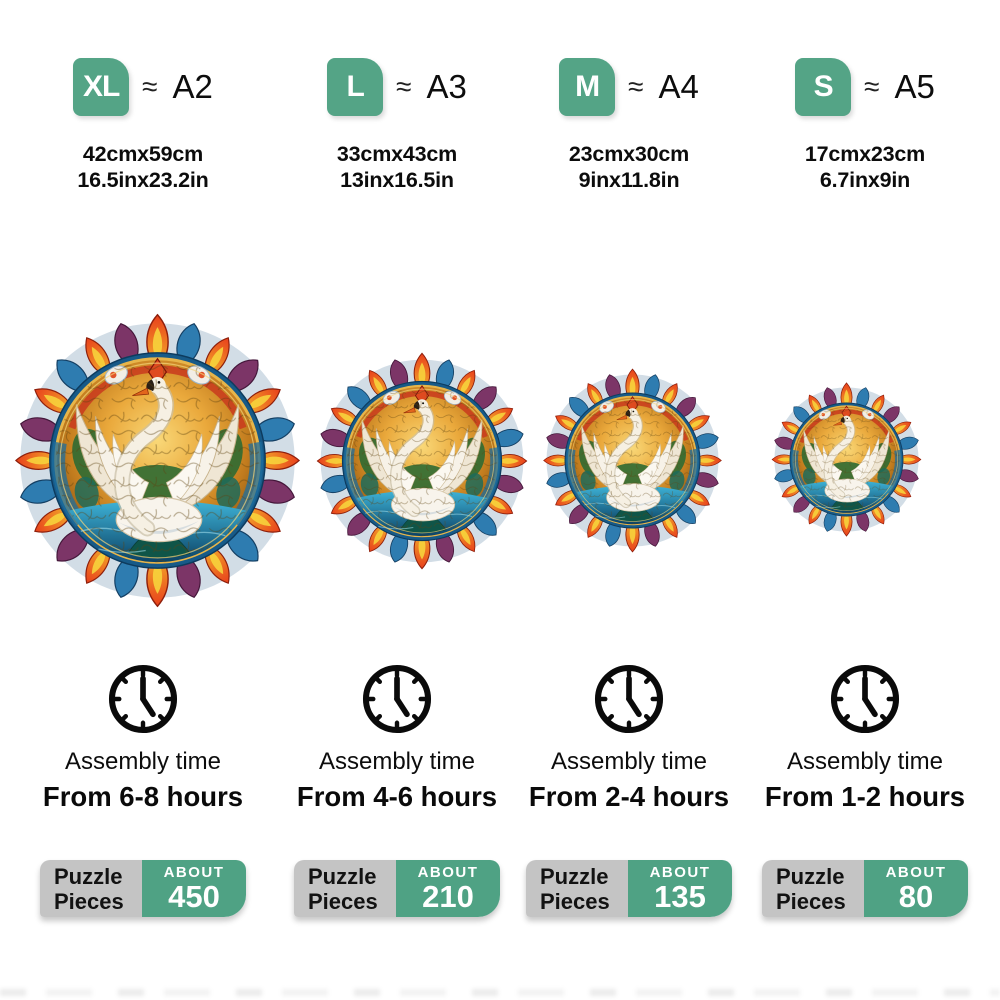 The image size is (1000, 1000). I want to click on size-badge-l: L, so click(355, 87).